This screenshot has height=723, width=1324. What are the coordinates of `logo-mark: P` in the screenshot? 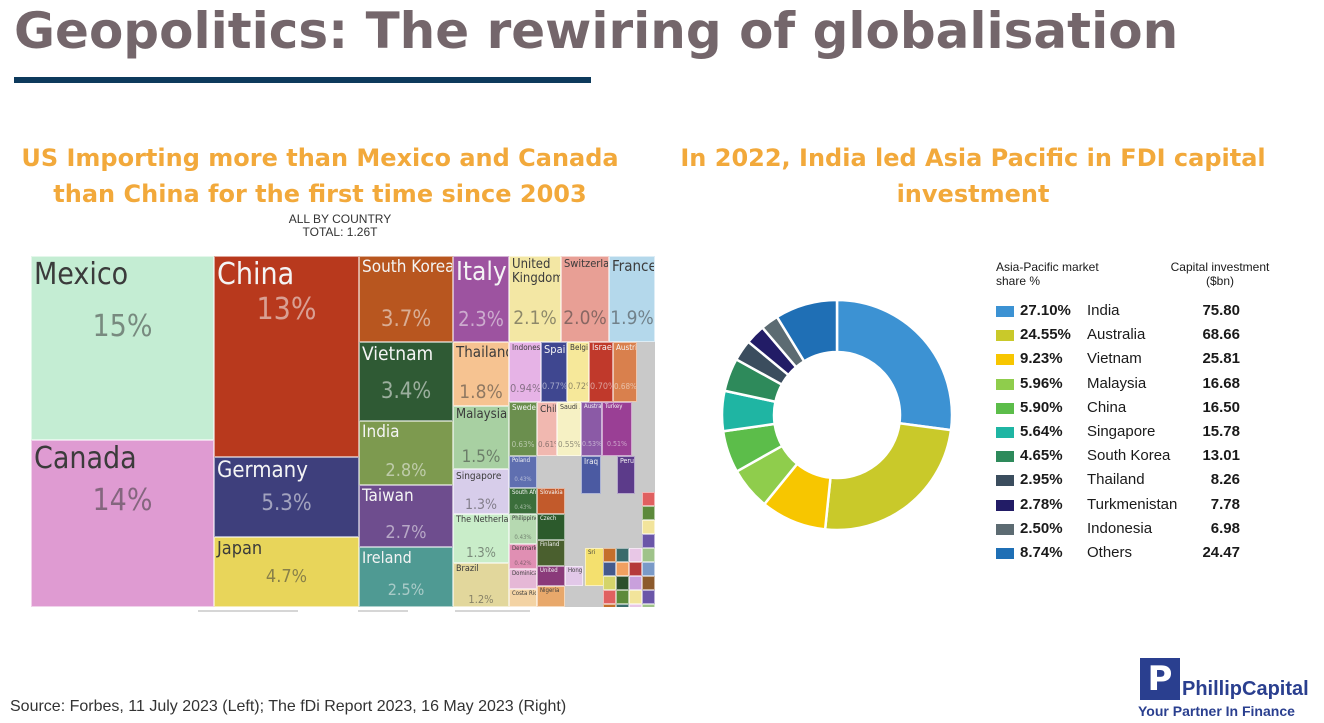 It's located at (1160, 679).